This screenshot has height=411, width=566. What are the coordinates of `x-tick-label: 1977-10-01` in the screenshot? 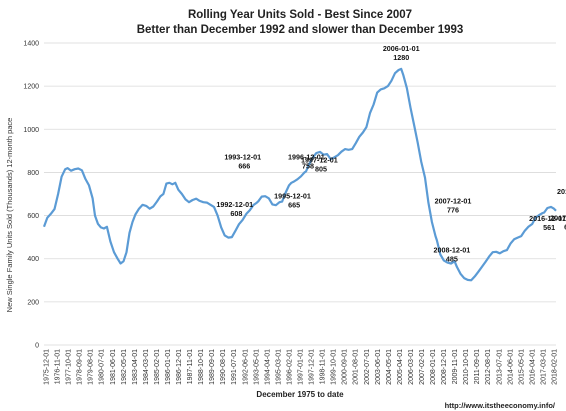 It's located at (69, 367).